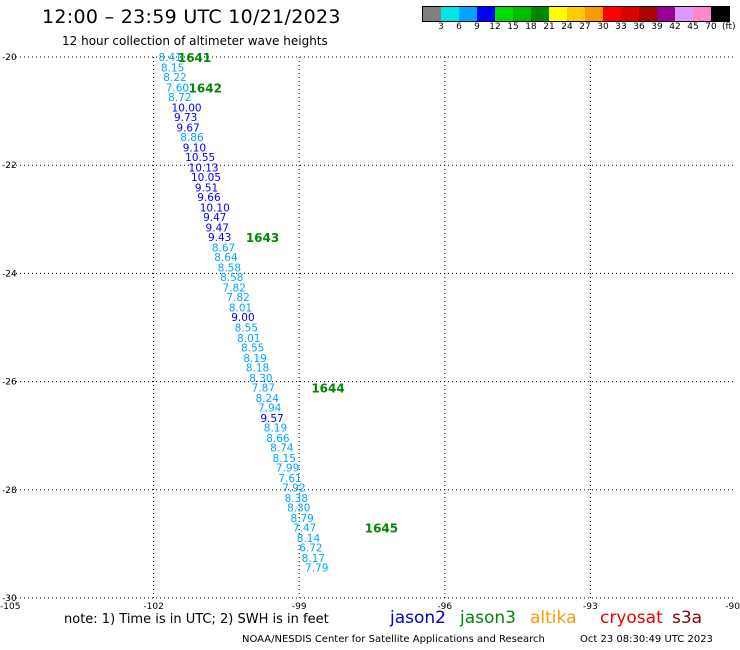 The width and height of the screenshot is (740, 650). What do you see at coordinates (209, 198) in the screenshot?
I see `wave-height-label: 9.66` at bounding box center [209, 198].